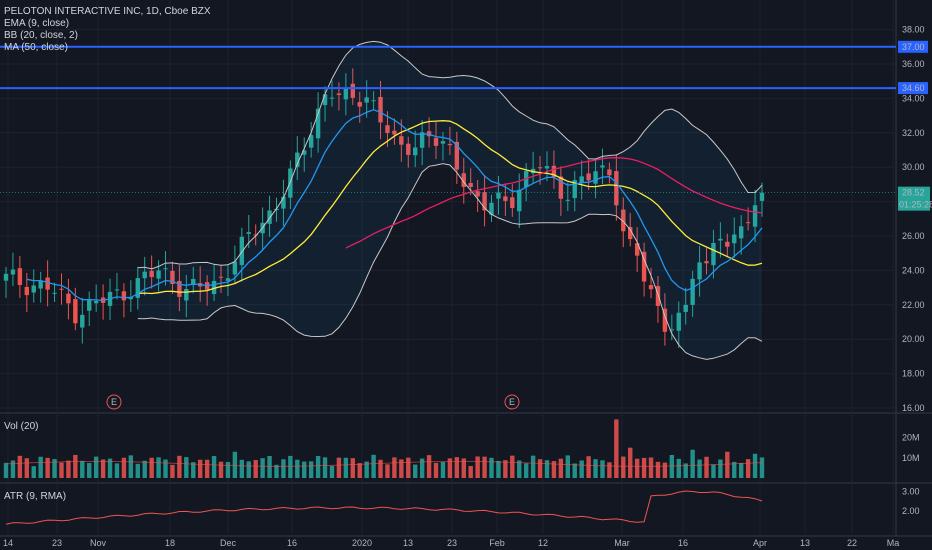 The image size is (932, 550). What do you see at coordinates (913, 64) in the screenshot?
I see `price-tick-label: 36.00` at bounding box center [913, 64].